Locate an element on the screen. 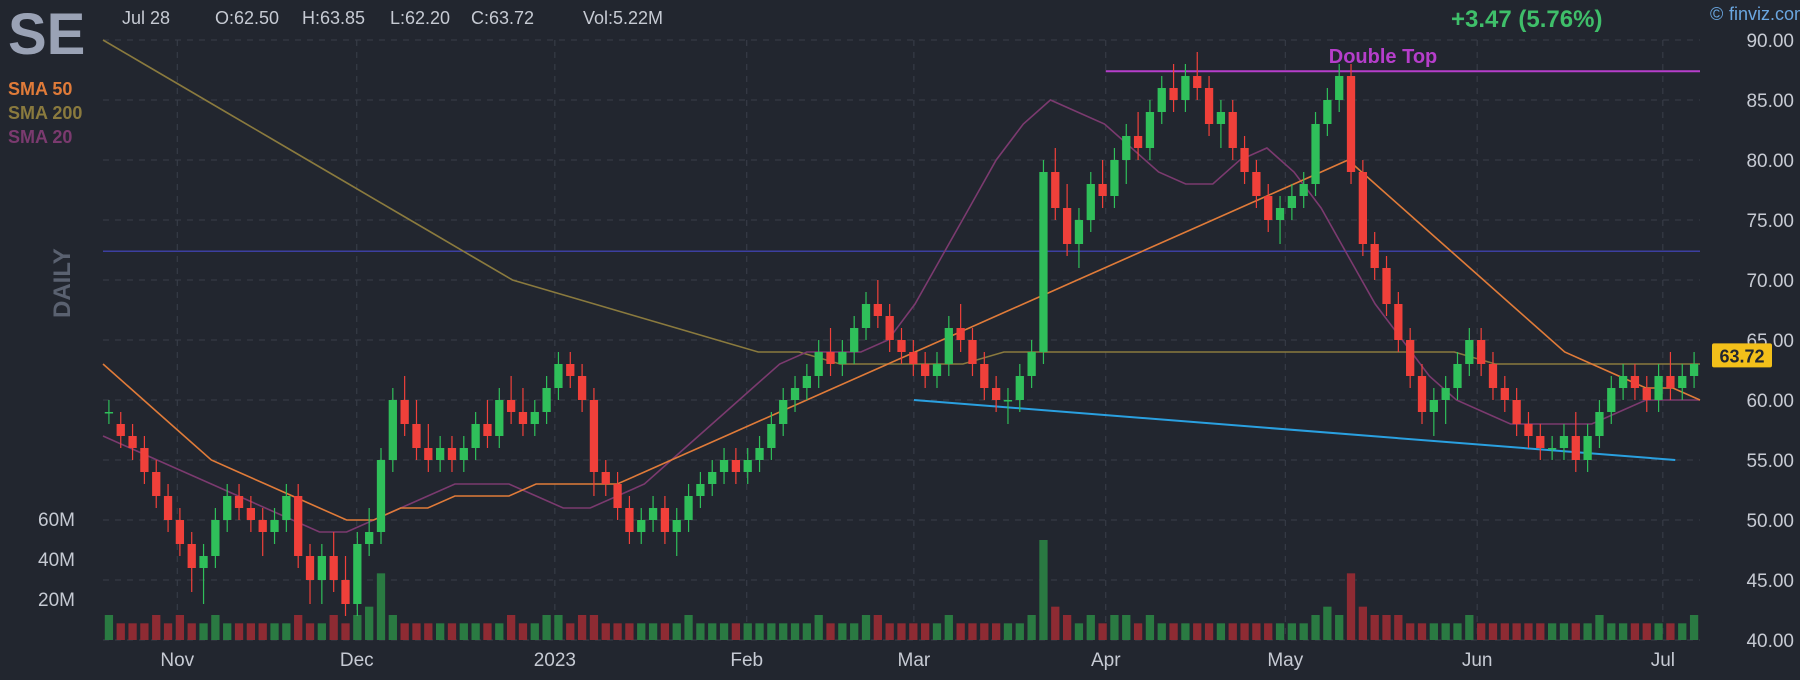  volume-tick-label: 60M is located at coordinates (56, 520).